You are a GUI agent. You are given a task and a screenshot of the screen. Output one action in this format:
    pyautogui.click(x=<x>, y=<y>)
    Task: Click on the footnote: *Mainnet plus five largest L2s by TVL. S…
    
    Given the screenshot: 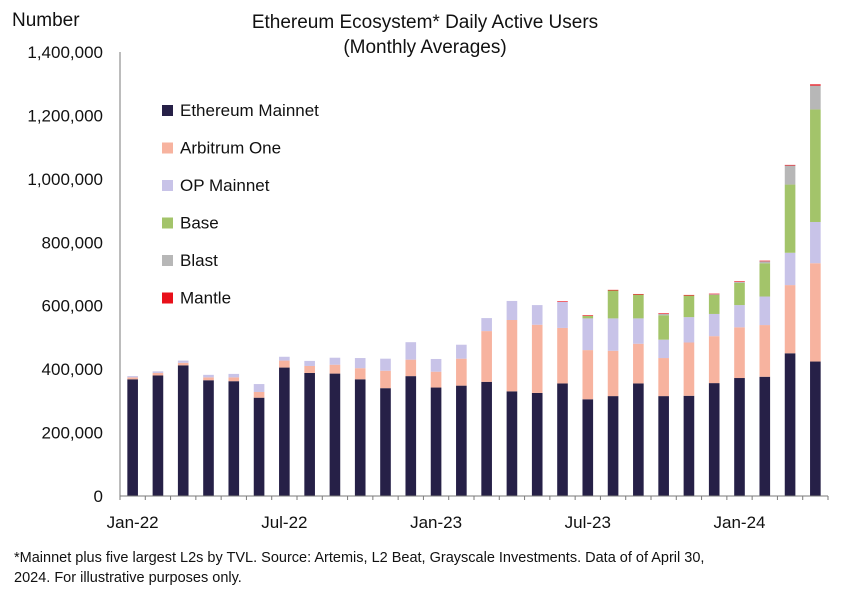 What is the action you would take?
    pyautogui.click(x=429, y=568)
    